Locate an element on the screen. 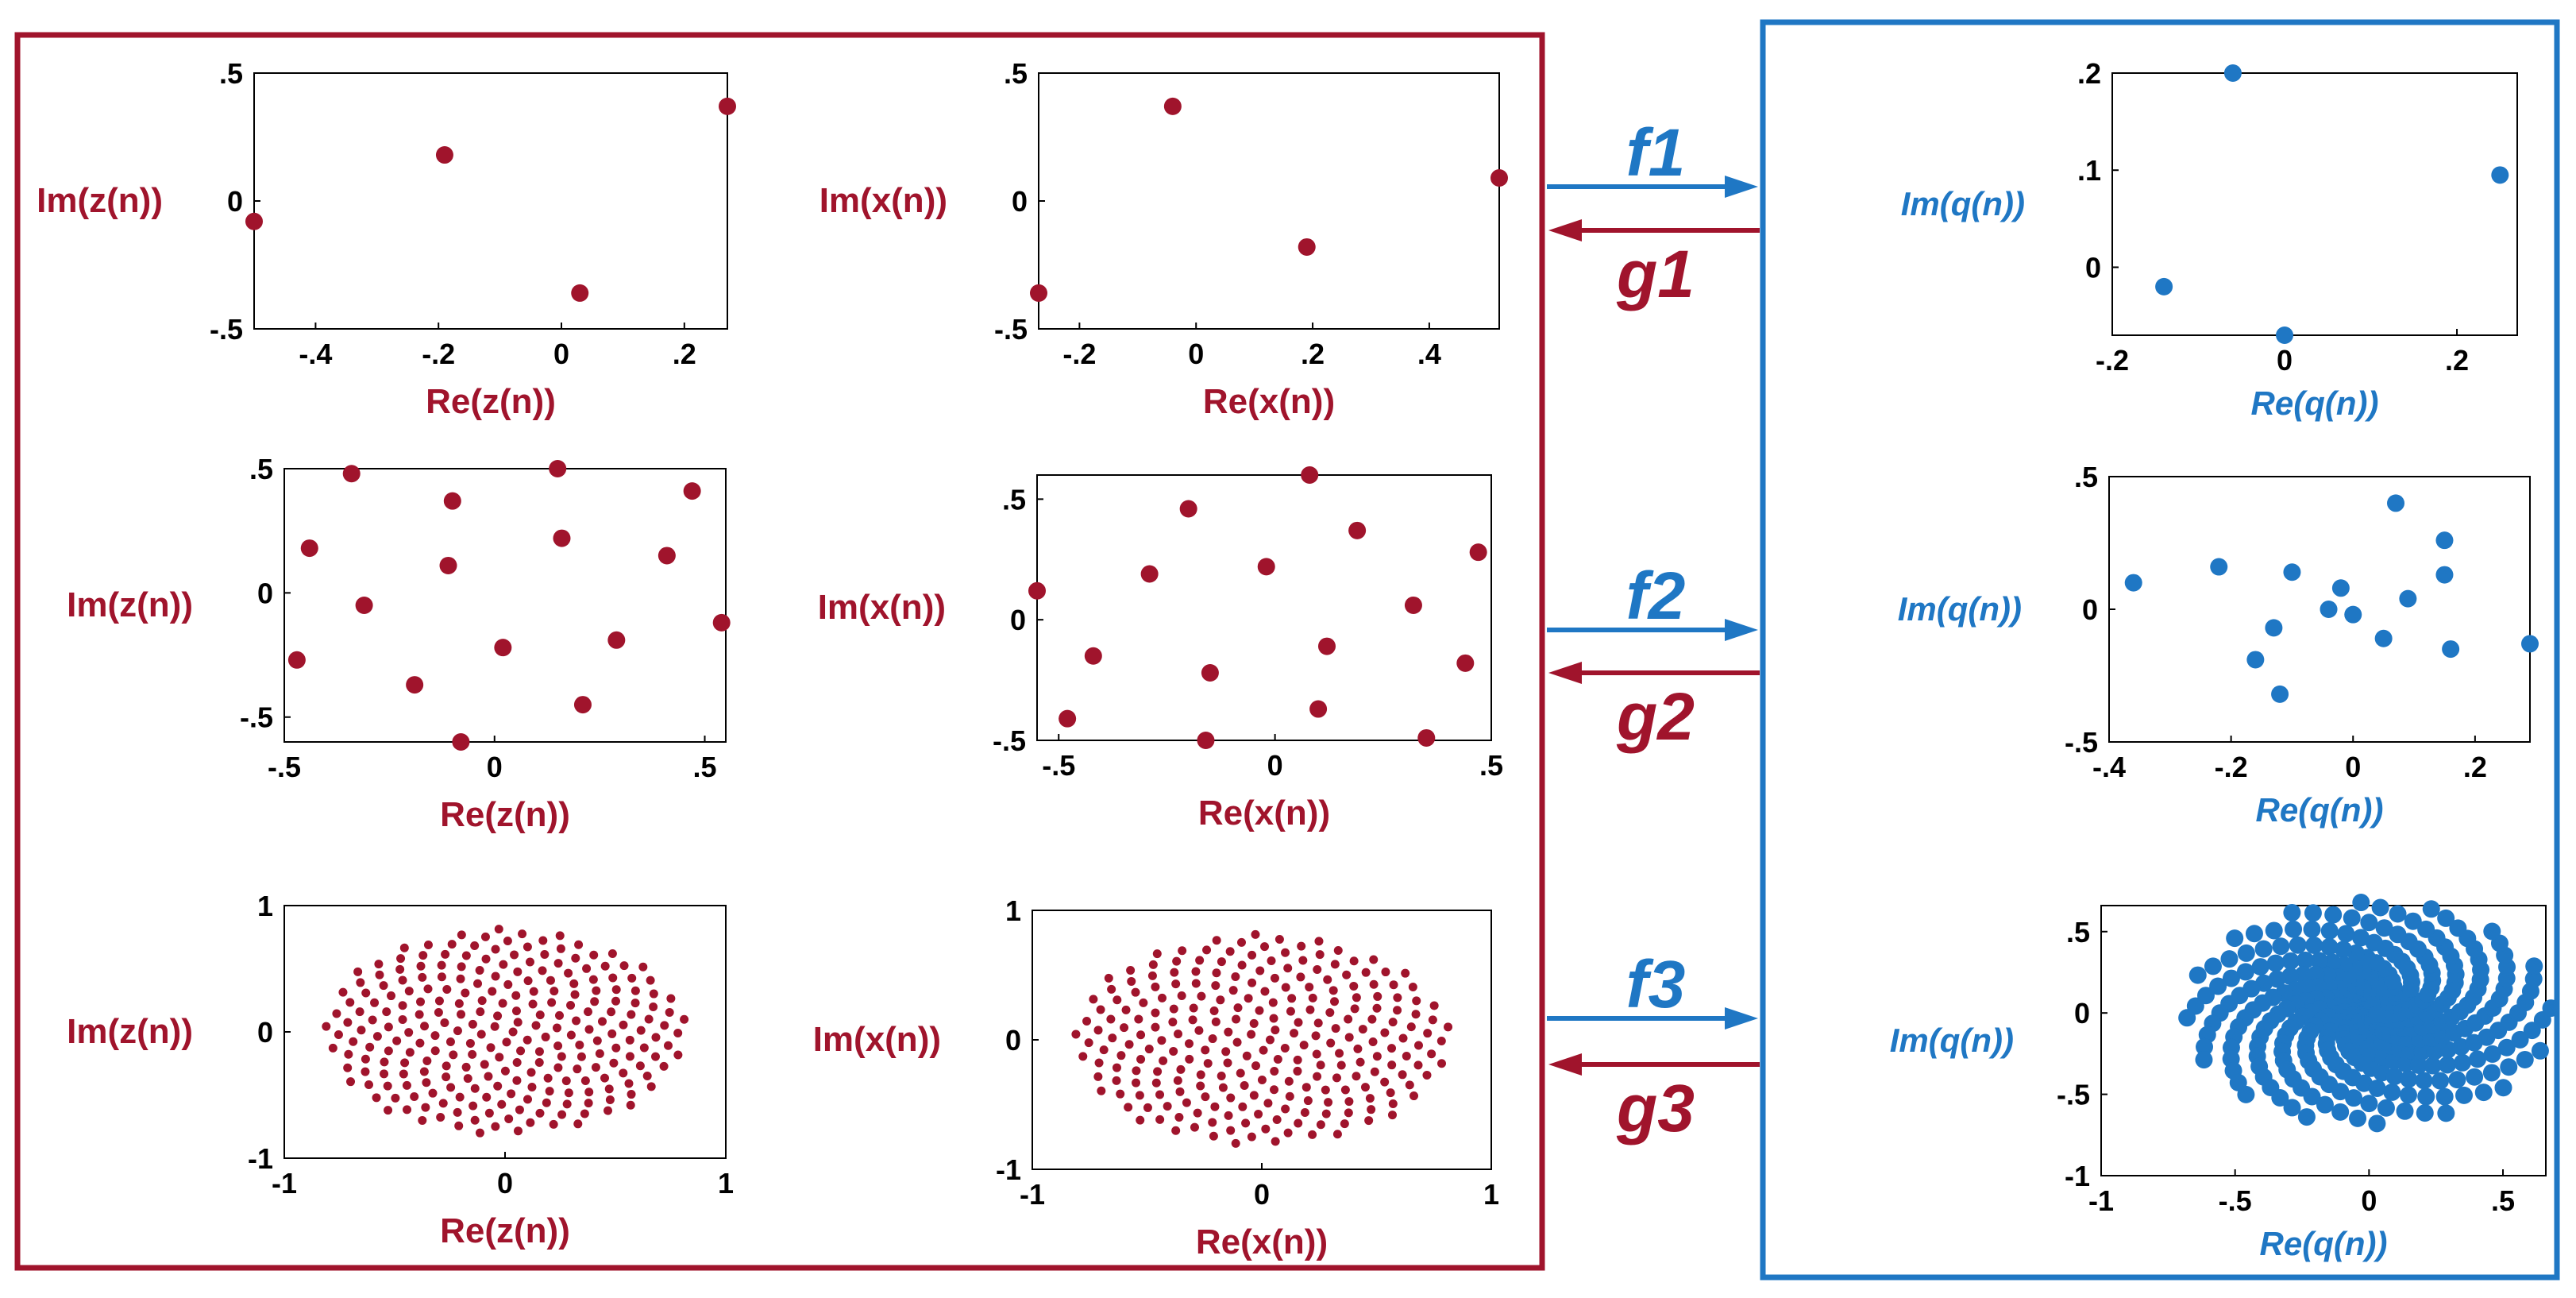 This screenshot has width=2576, height=1298. plot-z3: -1 0 1 -1 0 1 Re(z(n)) Im(z(n)) is located at coordinates (400, 1070).